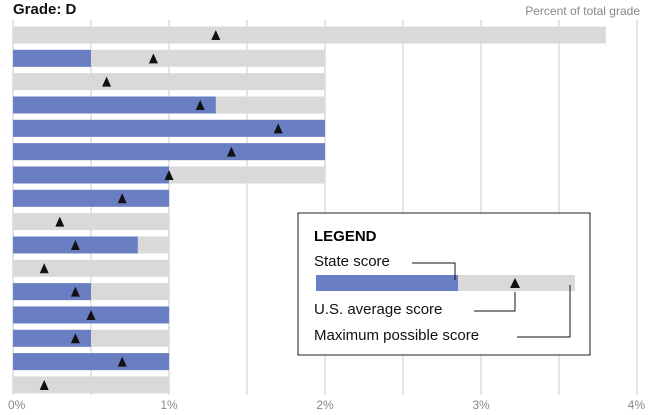  Describe the element at coordinates (637, 405) in the screenshot. I see `x-tick-label: 4%` at that location.